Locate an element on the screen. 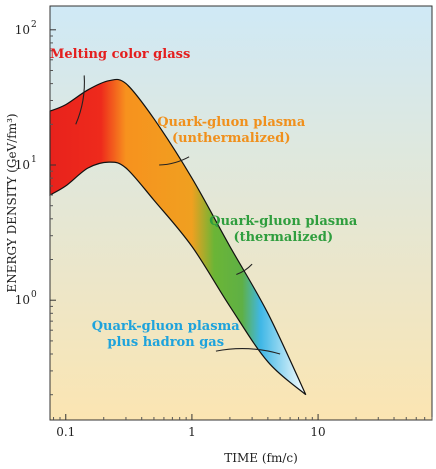 Image resolution: width=436 pixels, height=469 pixels. y-tick-exponent: 1 is located at coordinates (34, 160).